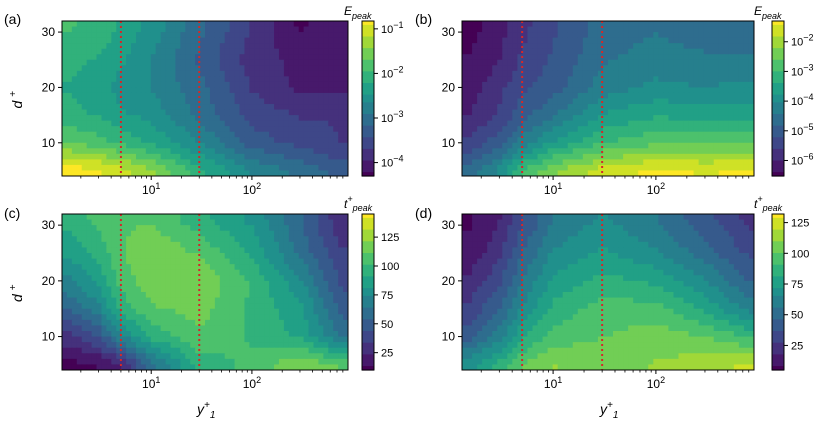 Image resolution: width=830 pixels, height=426 pixels. I want to click on heatmap-c, so click(205, 292).